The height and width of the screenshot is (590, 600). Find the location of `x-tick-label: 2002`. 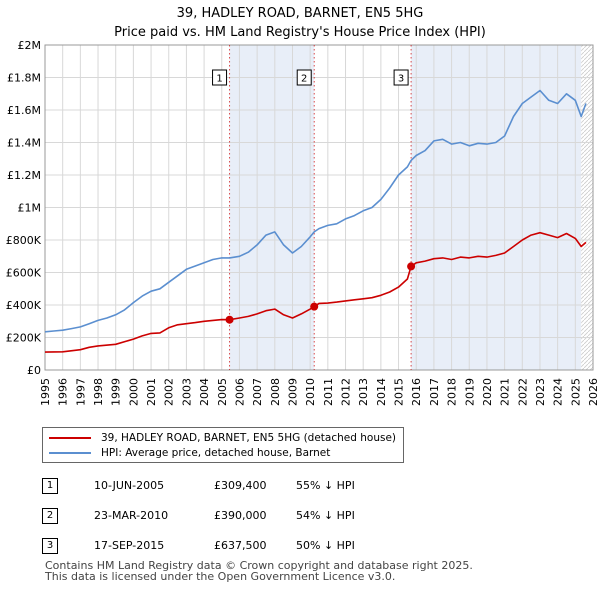

x-tick-label: 2002 is located at coordinates (169, 392).